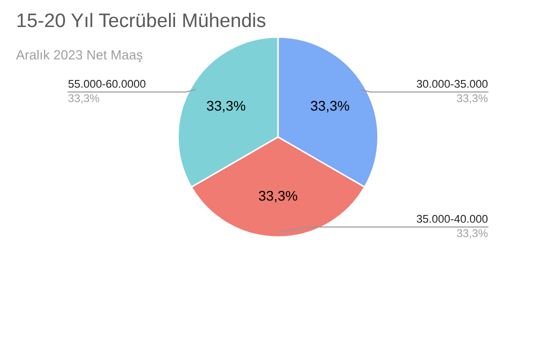  I want to click on slice-label: 30.000-35.000, so click(452, 84).